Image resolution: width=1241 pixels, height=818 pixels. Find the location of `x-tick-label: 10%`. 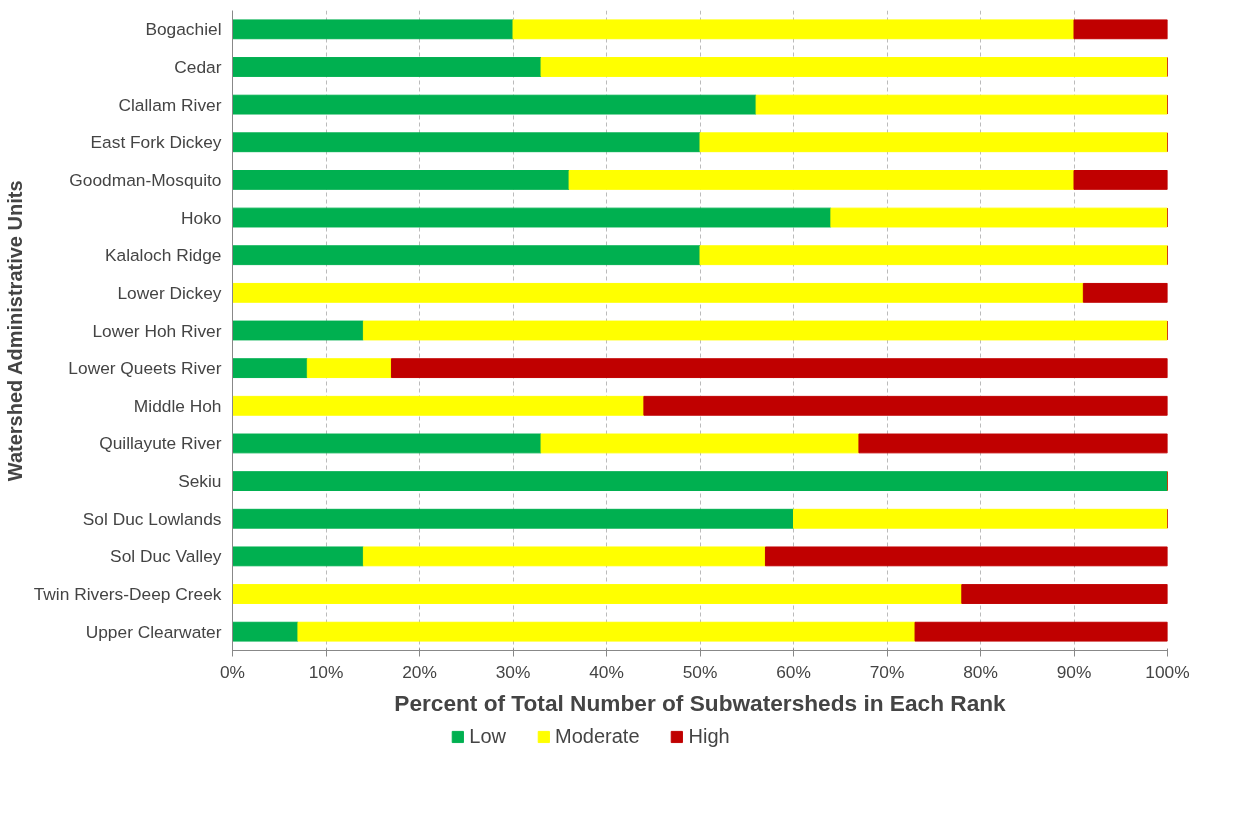

x-tick-label: 10% is located at coordinates (326, 671).